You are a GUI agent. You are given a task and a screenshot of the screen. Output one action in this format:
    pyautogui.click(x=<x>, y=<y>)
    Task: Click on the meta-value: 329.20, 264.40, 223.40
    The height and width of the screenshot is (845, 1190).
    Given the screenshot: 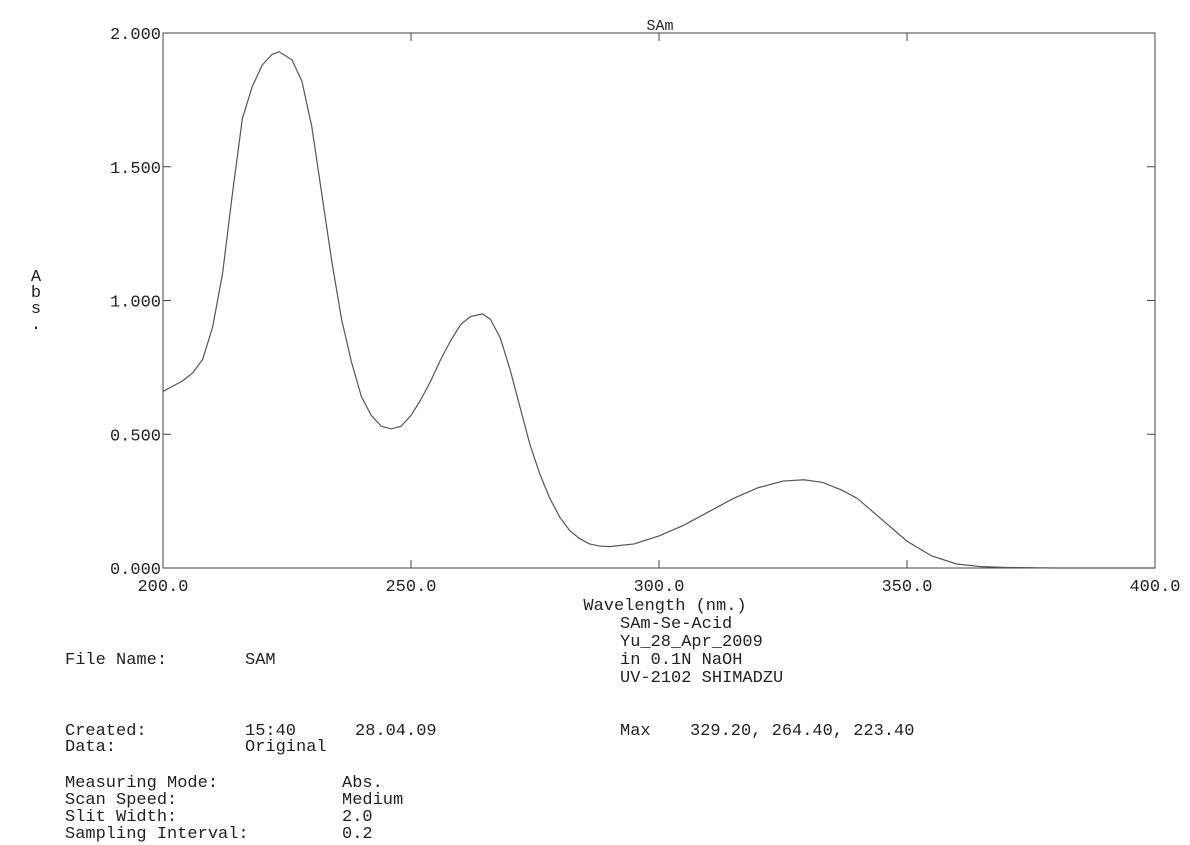 What is the action you would take?
    pyautogui.click(x=802, y=731)
    